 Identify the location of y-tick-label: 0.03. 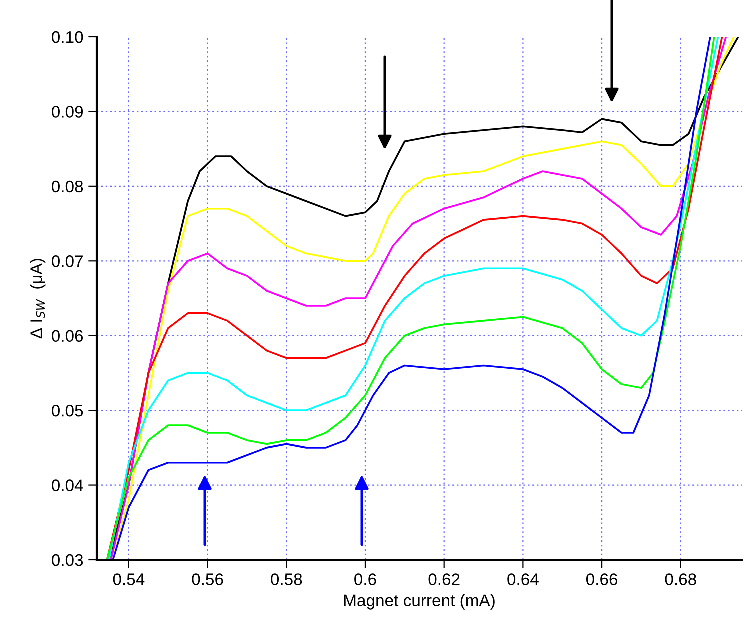
(68, 560).